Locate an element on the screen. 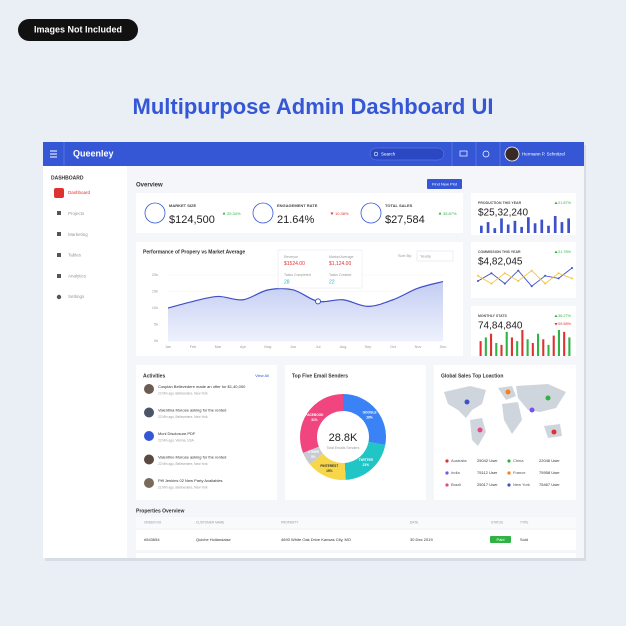 The height and width of the screenshot is (626, 626). sort-value: Yearly is located at coordinates (425, 256).